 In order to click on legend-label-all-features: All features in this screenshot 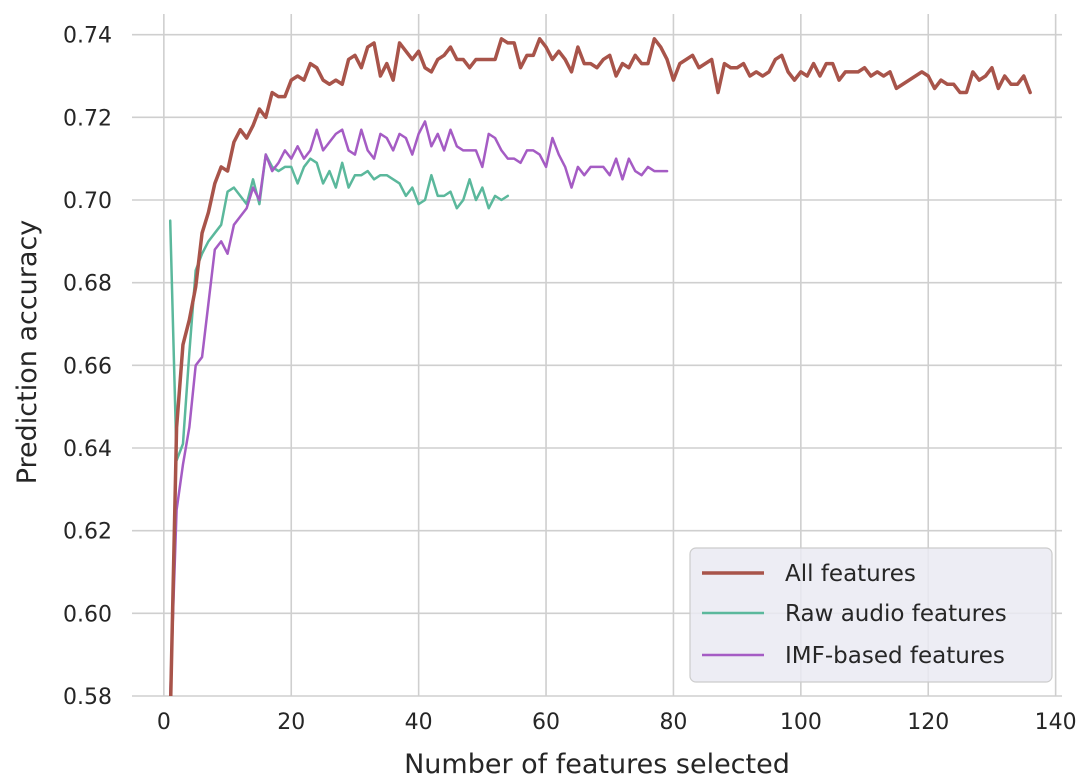, I will do `click(850, 574)`.